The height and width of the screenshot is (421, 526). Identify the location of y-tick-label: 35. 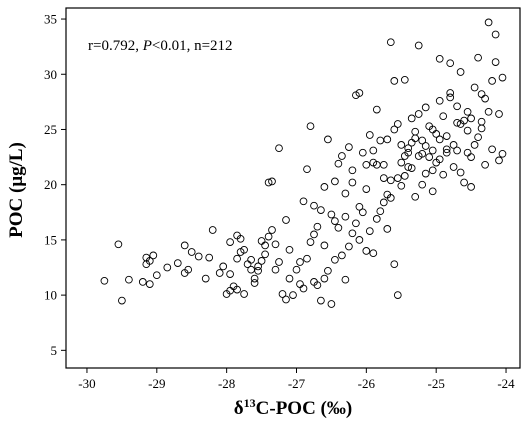
(50, 19).